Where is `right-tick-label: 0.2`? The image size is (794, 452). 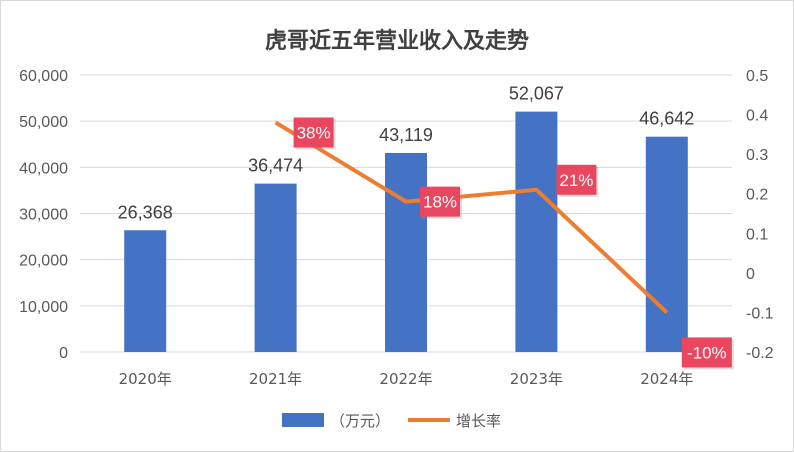 right-tick-label: 0.2 is located at coordinates (757, 195).